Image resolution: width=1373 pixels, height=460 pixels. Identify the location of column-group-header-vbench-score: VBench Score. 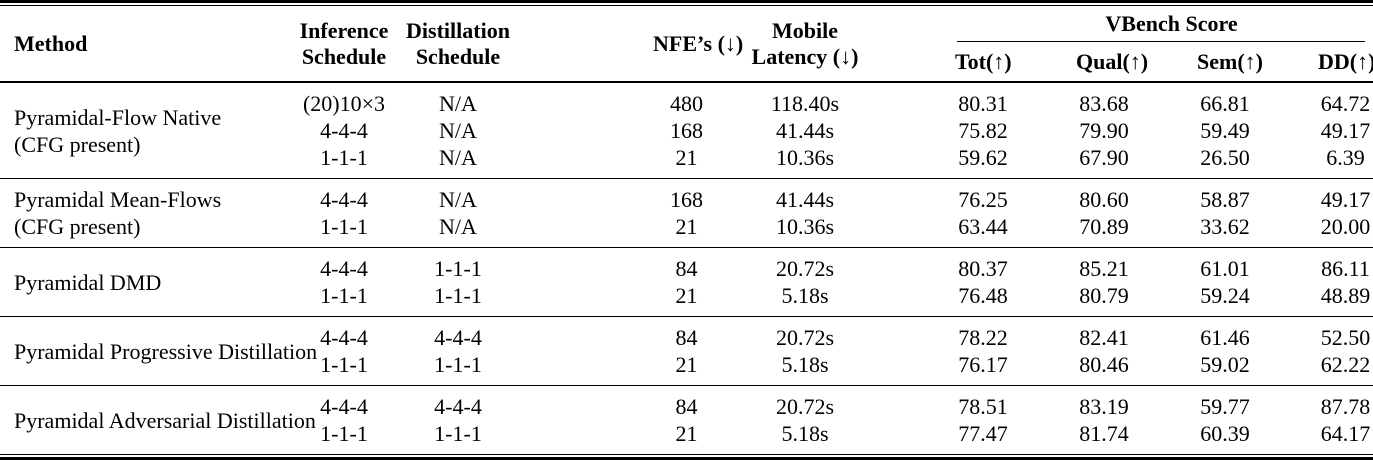
(1131, 24).